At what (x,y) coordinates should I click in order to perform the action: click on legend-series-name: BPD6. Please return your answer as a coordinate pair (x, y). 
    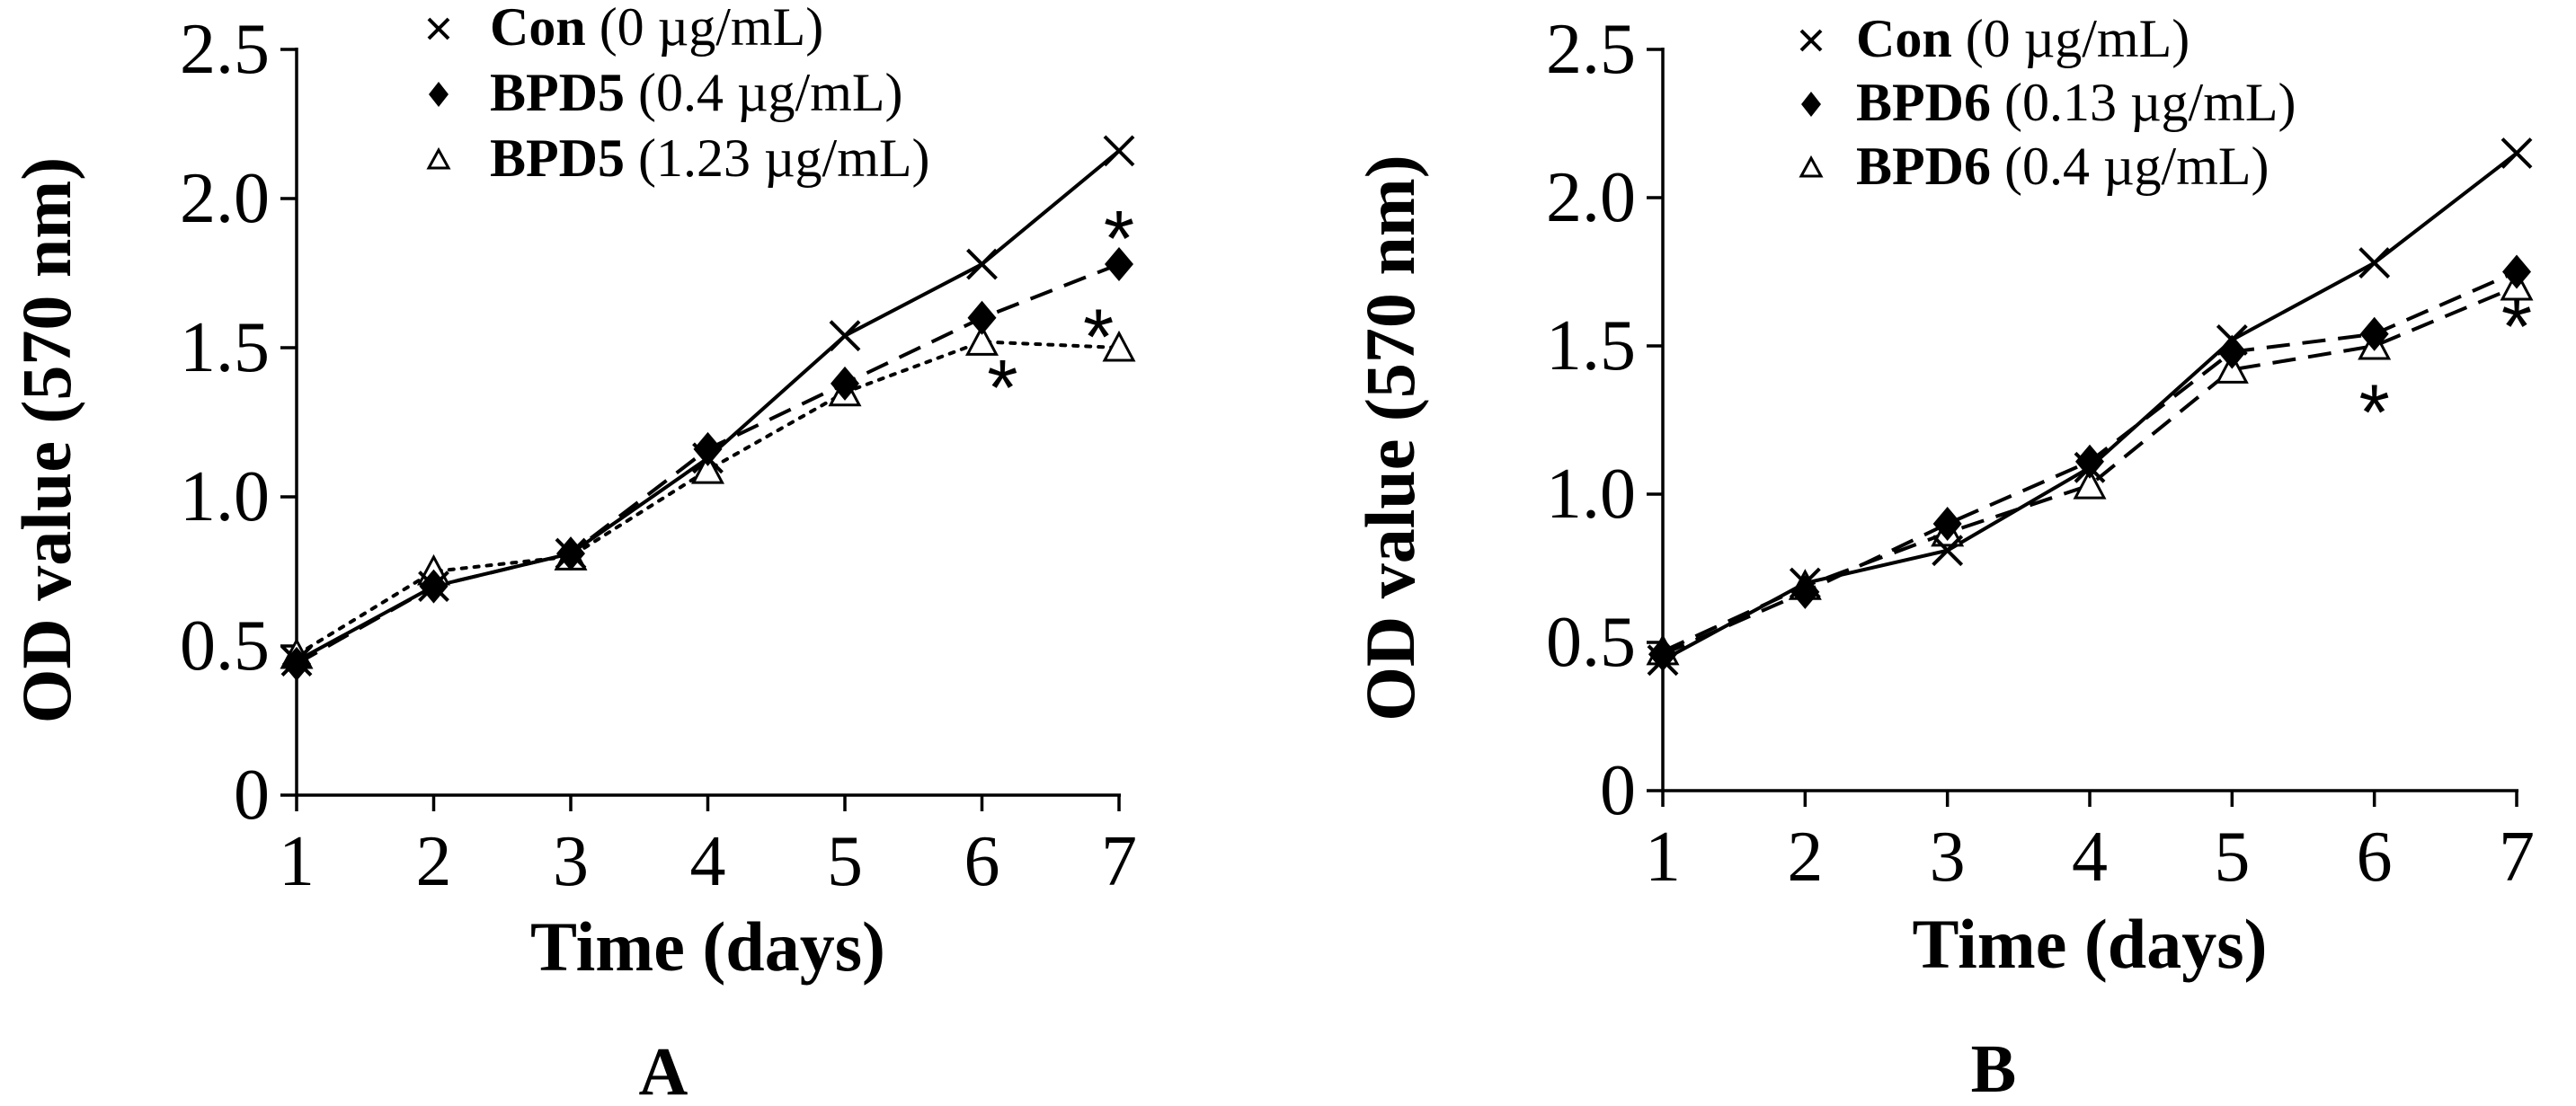
    Looking at the image, I should click on (1923, 102).